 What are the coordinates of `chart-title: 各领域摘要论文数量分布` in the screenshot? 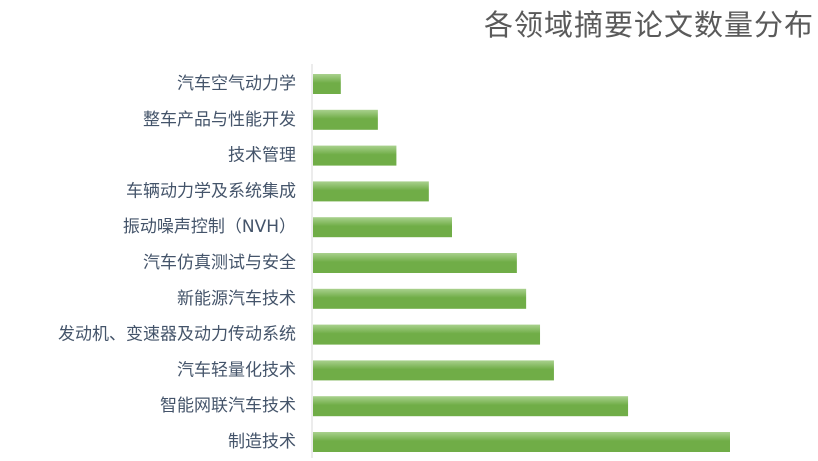 It's located at (648, 25).